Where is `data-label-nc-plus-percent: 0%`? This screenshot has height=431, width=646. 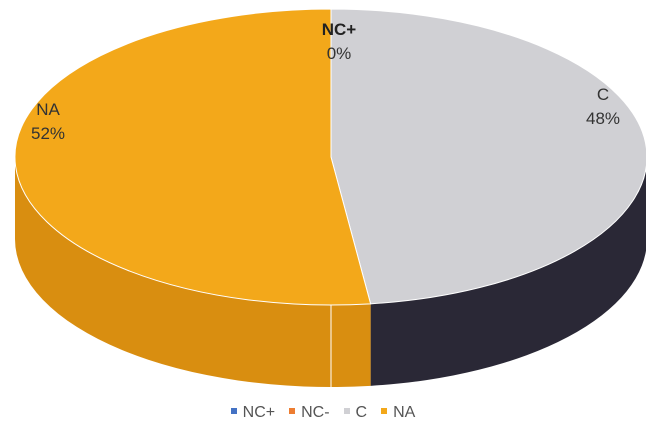 data-label-nc-plus-percent: 0% is located at coordinates (339, 53).